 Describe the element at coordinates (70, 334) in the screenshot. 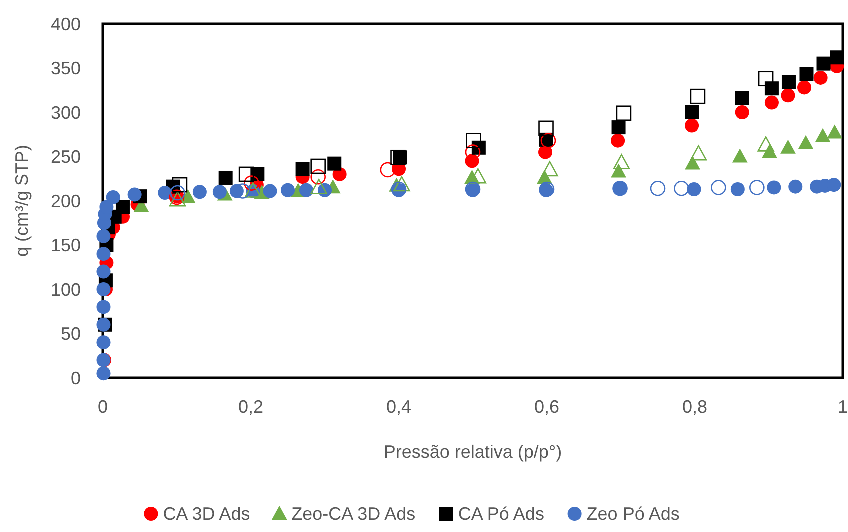

I see `y-tick-label: 50` at that location.